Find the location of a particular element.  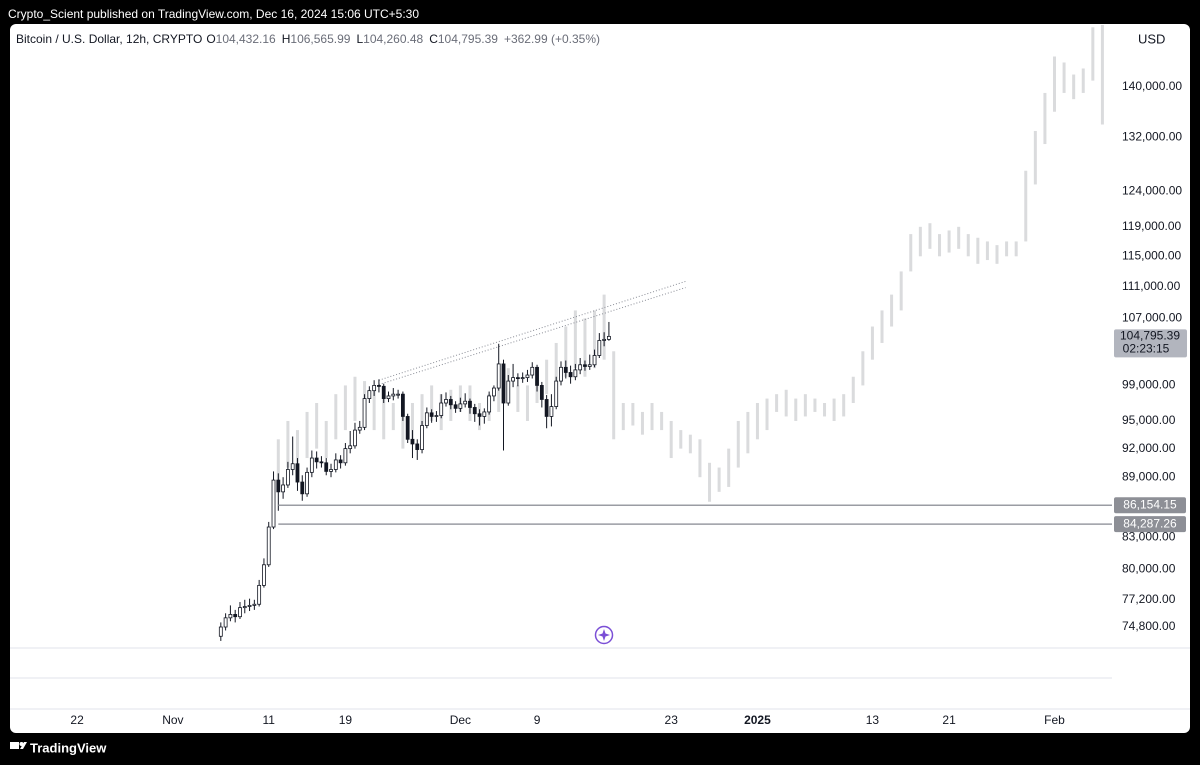

level-label: 86,154.15 is located at coordinates (1150, 504).